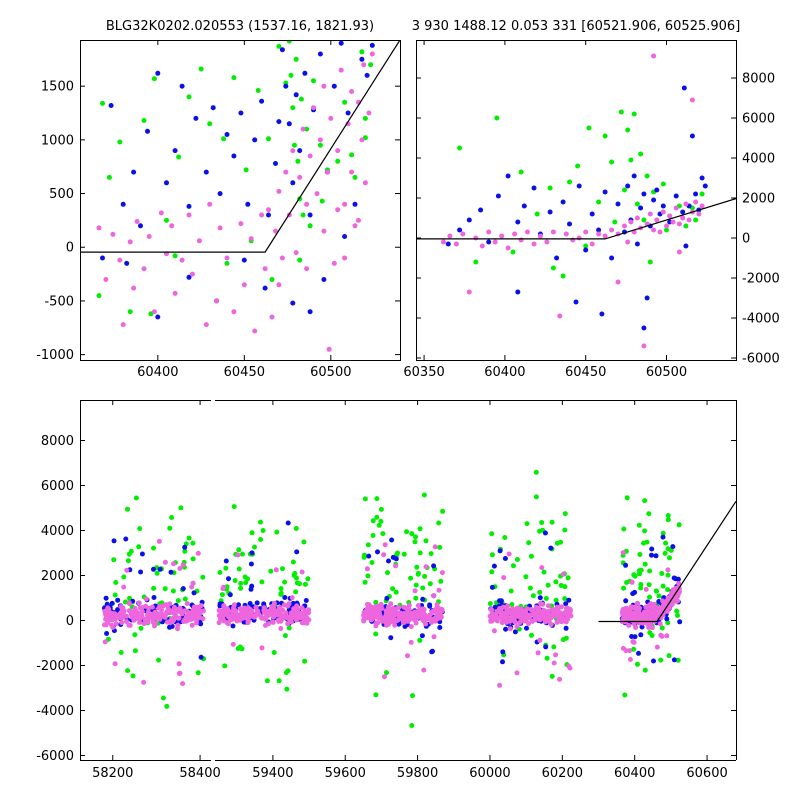 The height and width of the screenshot is (800, 800). I want to click on panel-bottom-xtick-label: 59800, so click(417, 773).